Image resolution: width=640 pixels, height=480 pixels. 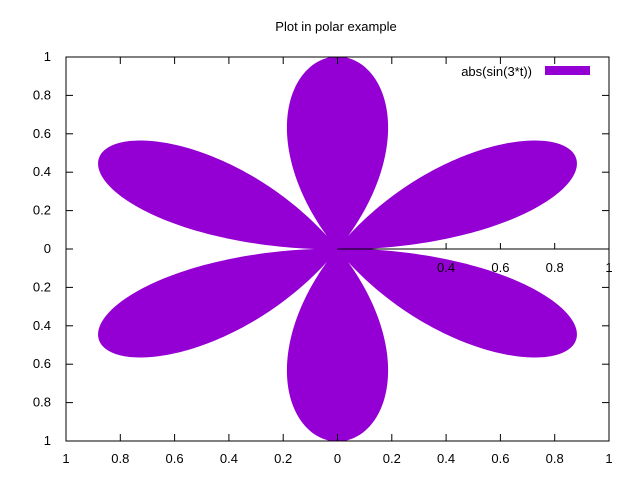 What do you see at coordinates (555, 267) in the screenshot?
I see `center-axis-tick-label: 0.8` at bounding box center [555, 267].